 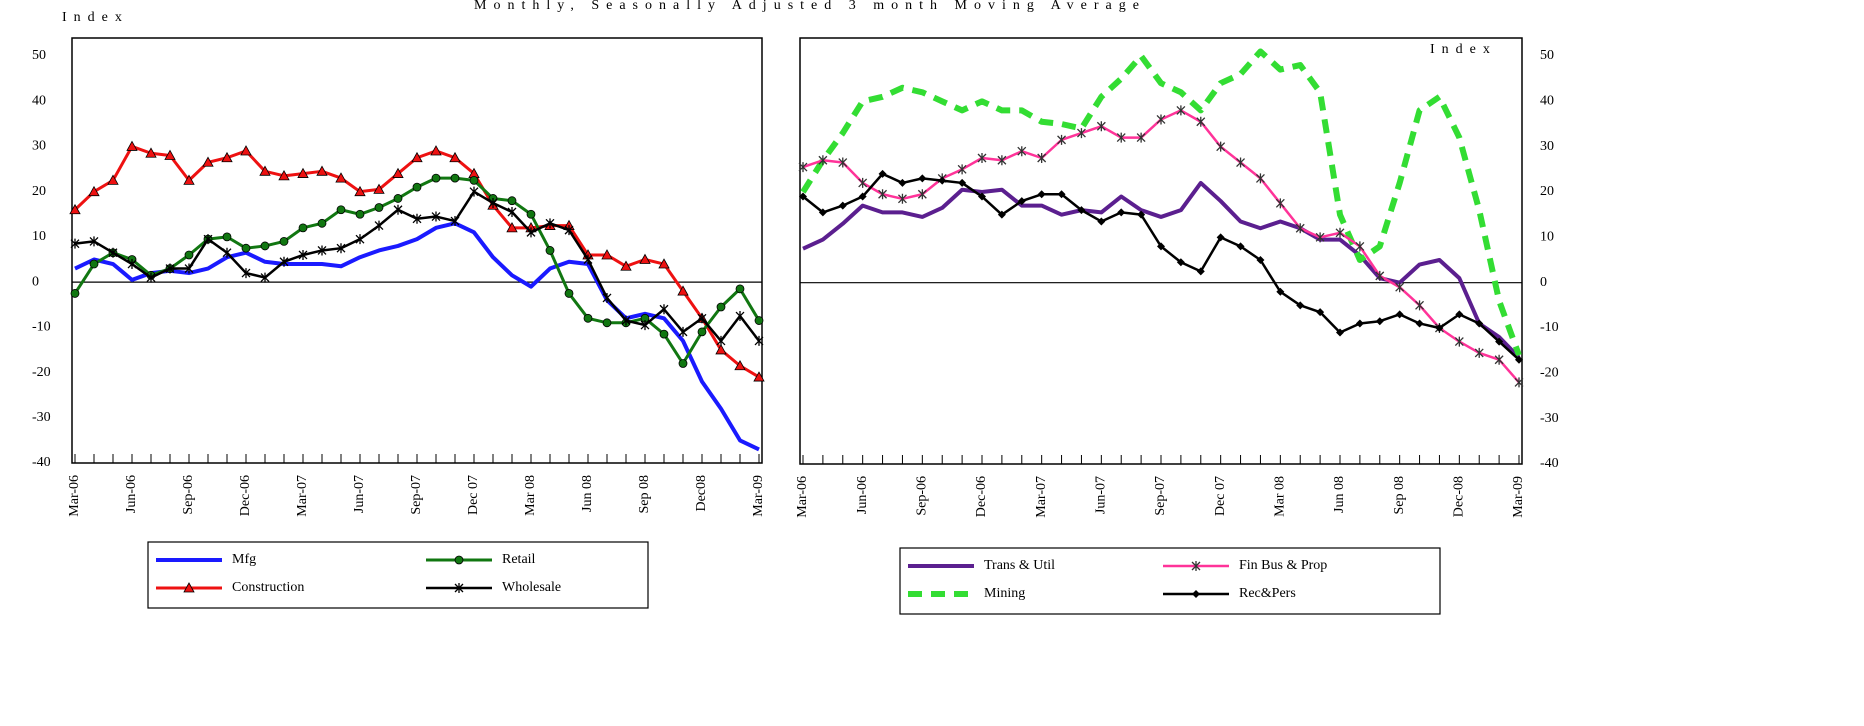 What do you see at coordinates (39, 236) in the screenshot?
I see `y-tick-label: 10` at bounding box center [39, 236].